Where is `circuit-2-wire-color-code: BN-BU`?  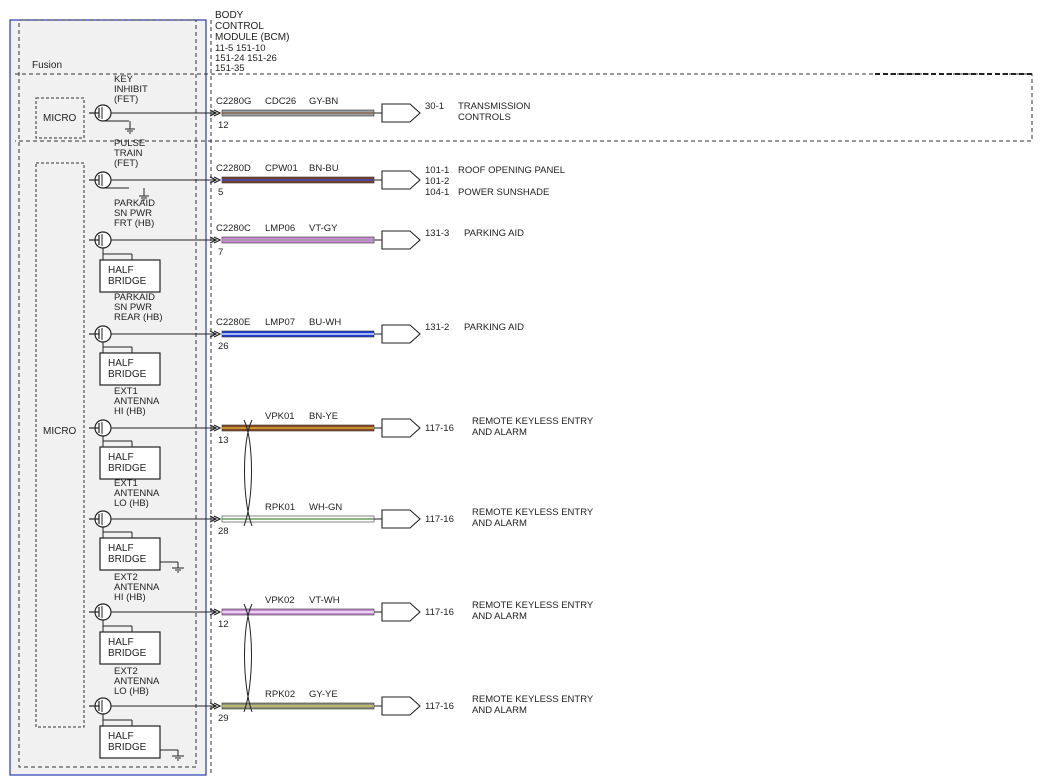 circuit-2-wire-color-code: BN-BU is located at coordinates (324, 168).